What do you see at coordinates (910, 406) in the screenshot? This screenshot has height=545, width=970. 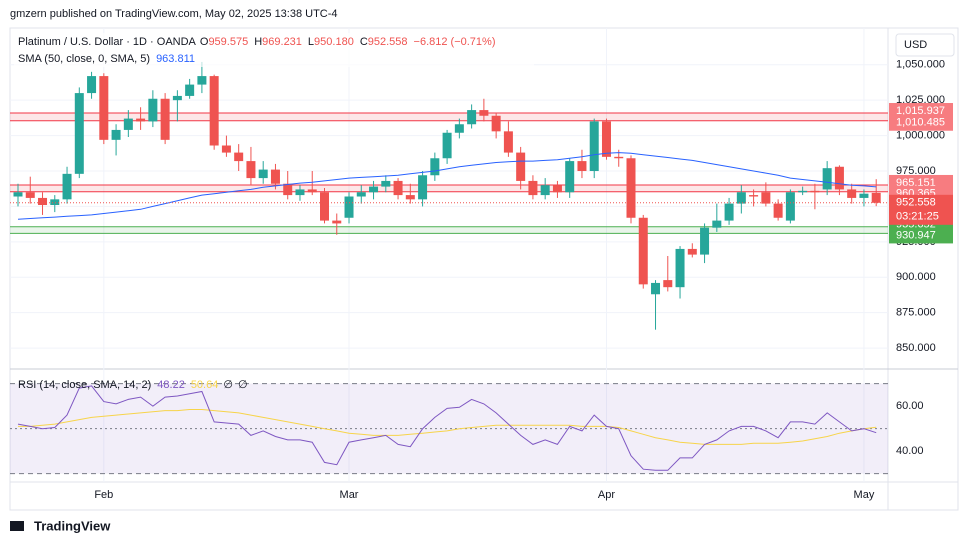 I see `rsi-tick-label: 60.00` at bounding box center [910, 406].